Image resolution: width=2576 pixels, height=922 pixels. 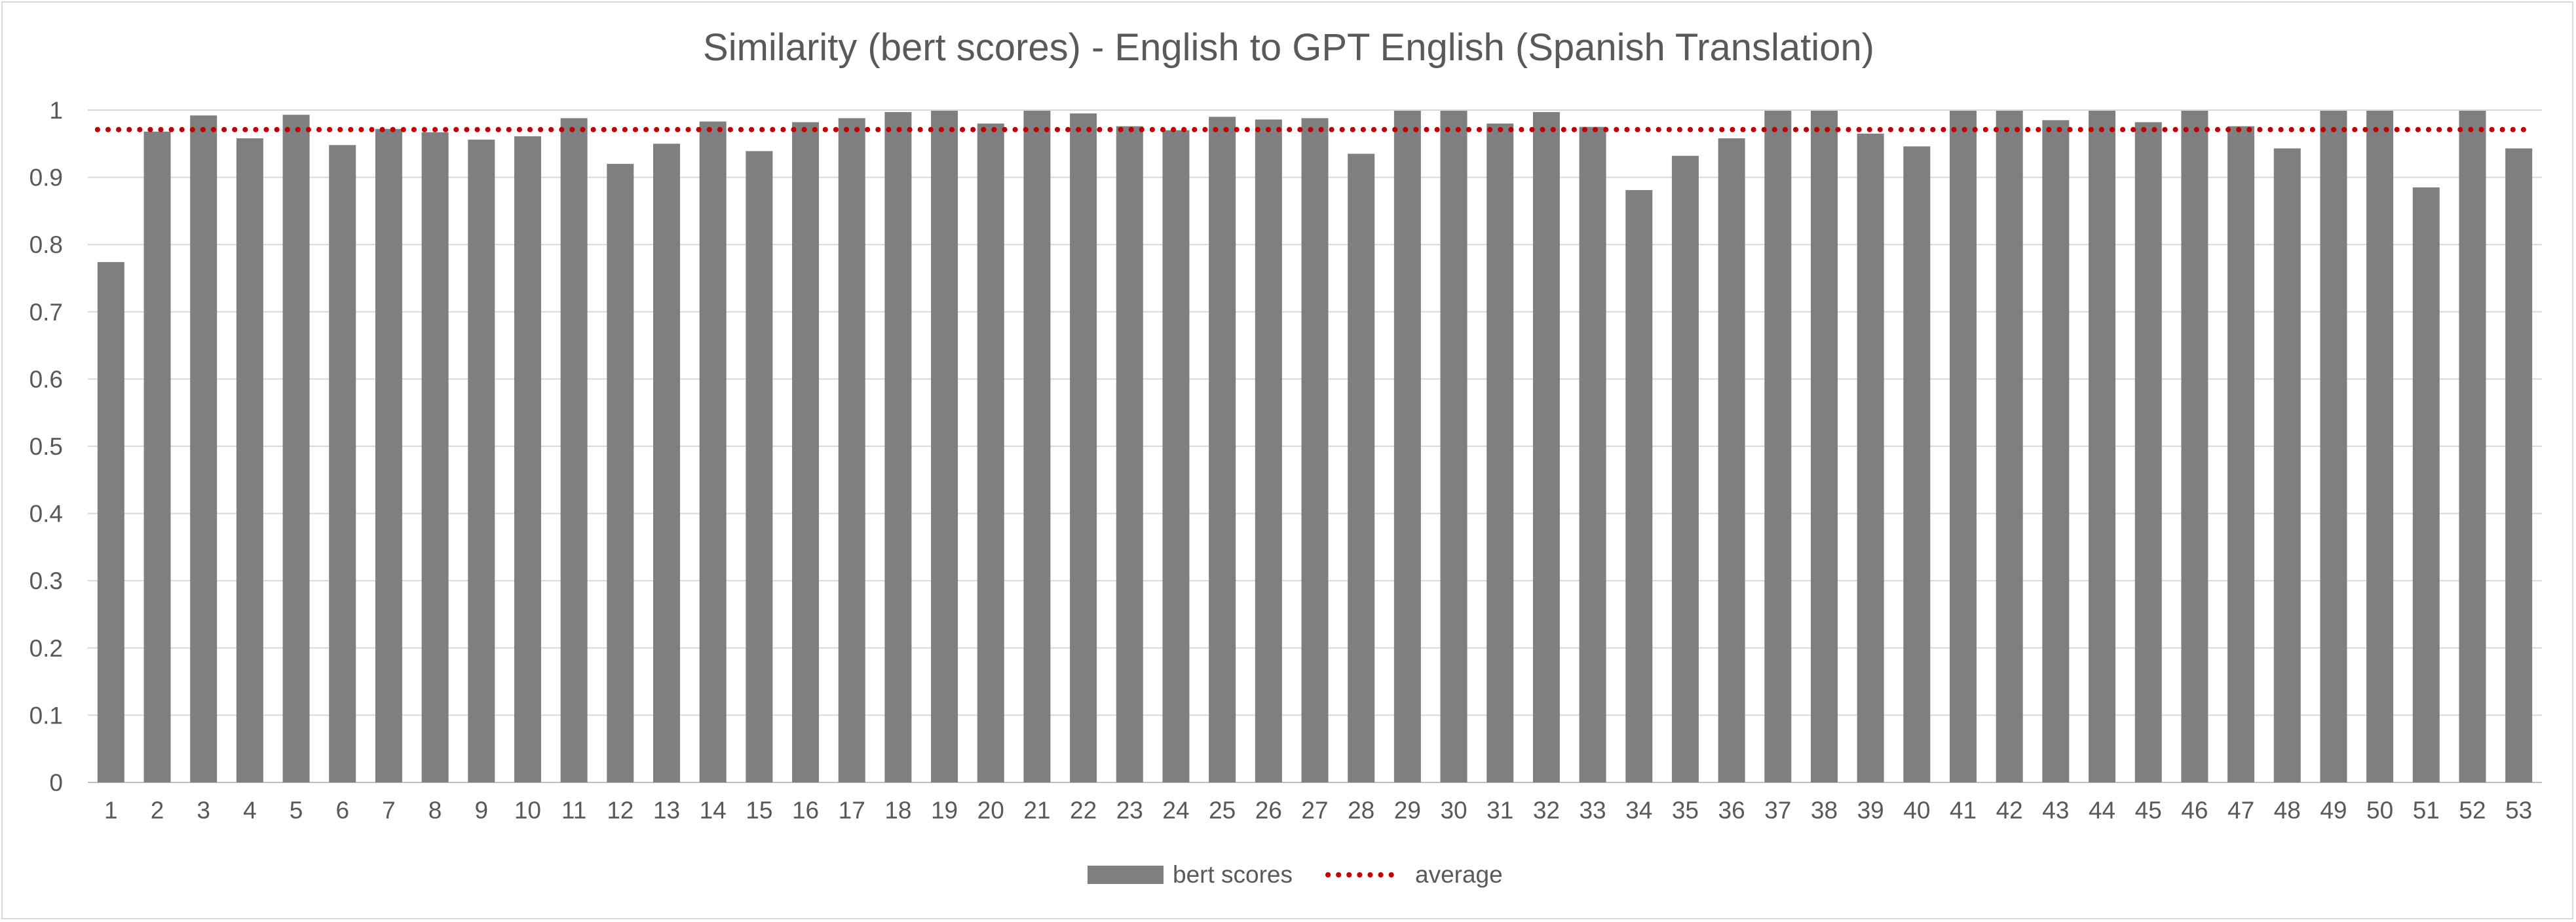 I want to click on x-tick-label: 48, so click(x=2287, y=810).